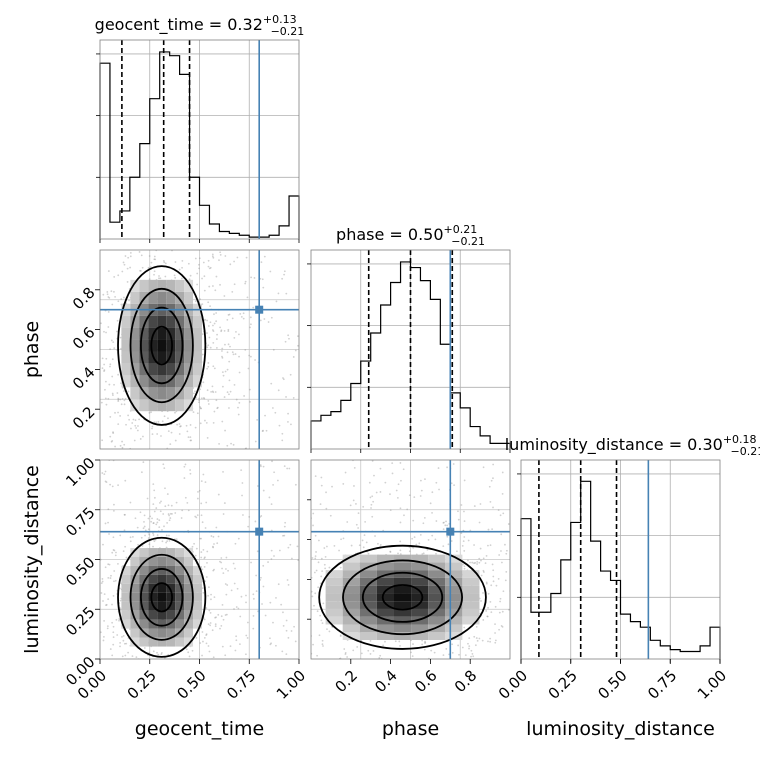 This screenshot has width=760, height=764. I want to click on y-tick-label: 0.75, so click(80, 522).